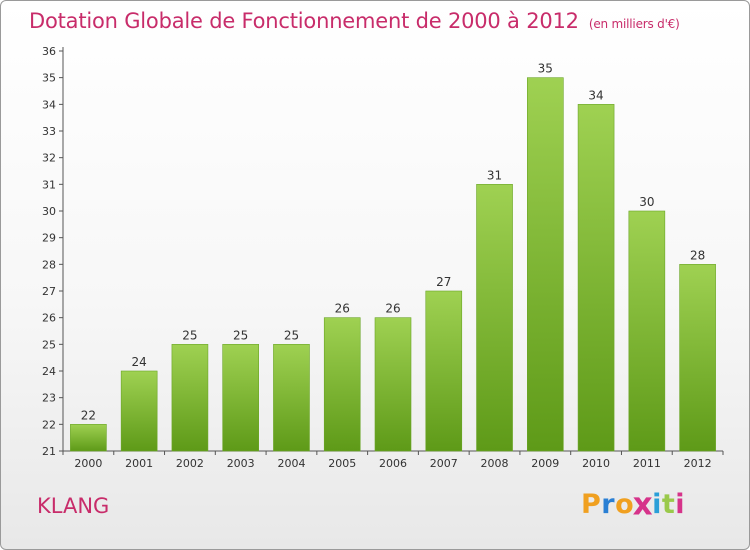 The height and width of the screenshot is (550, 750). I want to click on y-tick-label: 30, so click(49, 211).